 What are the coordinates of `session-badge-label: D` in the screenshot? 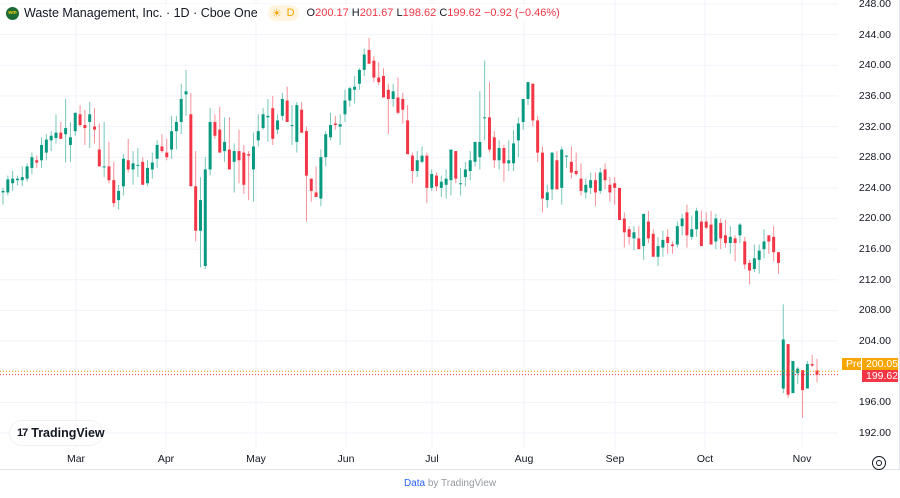 It's located at (290, 13).